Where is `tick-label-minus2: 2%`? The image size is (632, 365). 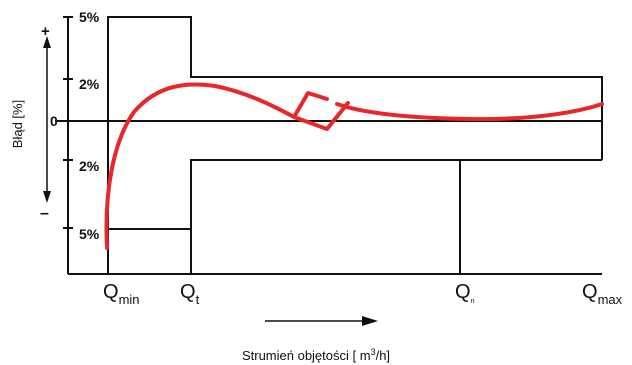
tick-label-minus2: 2% is located at coordinates (89, 166).